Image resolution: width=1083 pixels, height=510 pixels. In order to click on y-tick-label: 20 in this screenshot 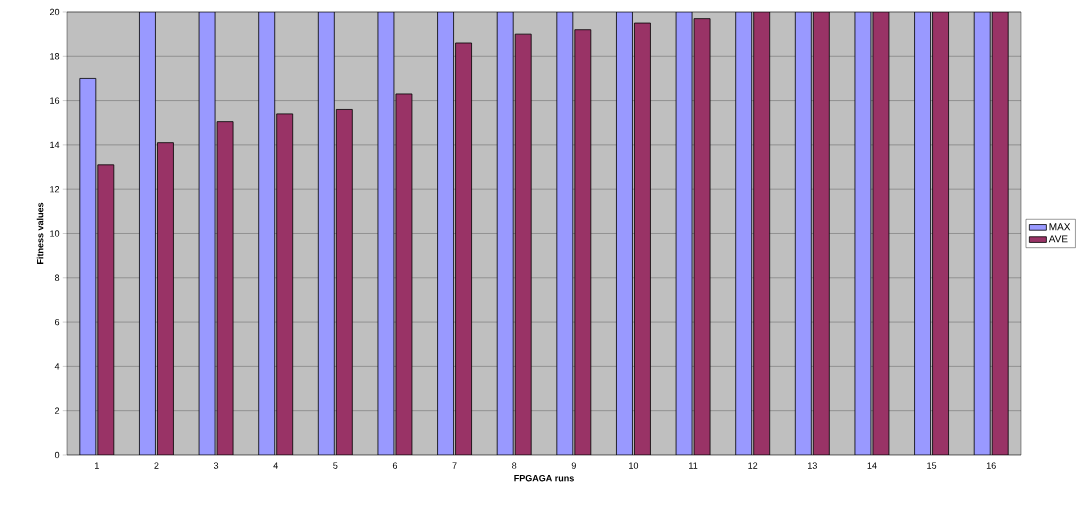, I will do `click(55, 12)`.